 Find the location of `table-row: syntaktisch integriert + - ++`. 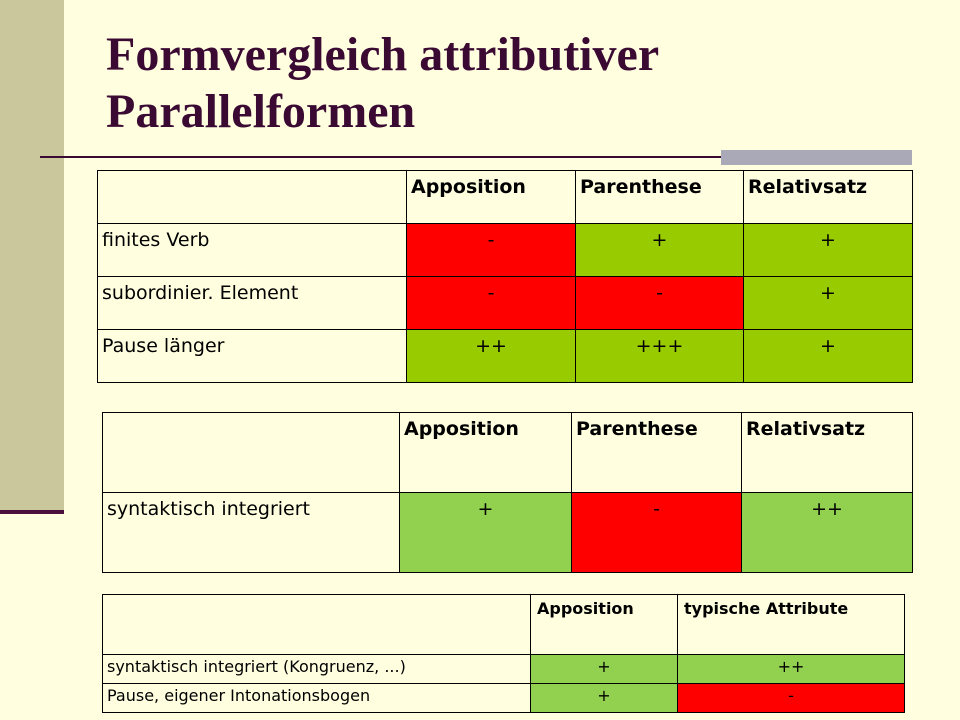

table-row: syntaktisch integriert + - ++ is located at coordinates (507, 532).